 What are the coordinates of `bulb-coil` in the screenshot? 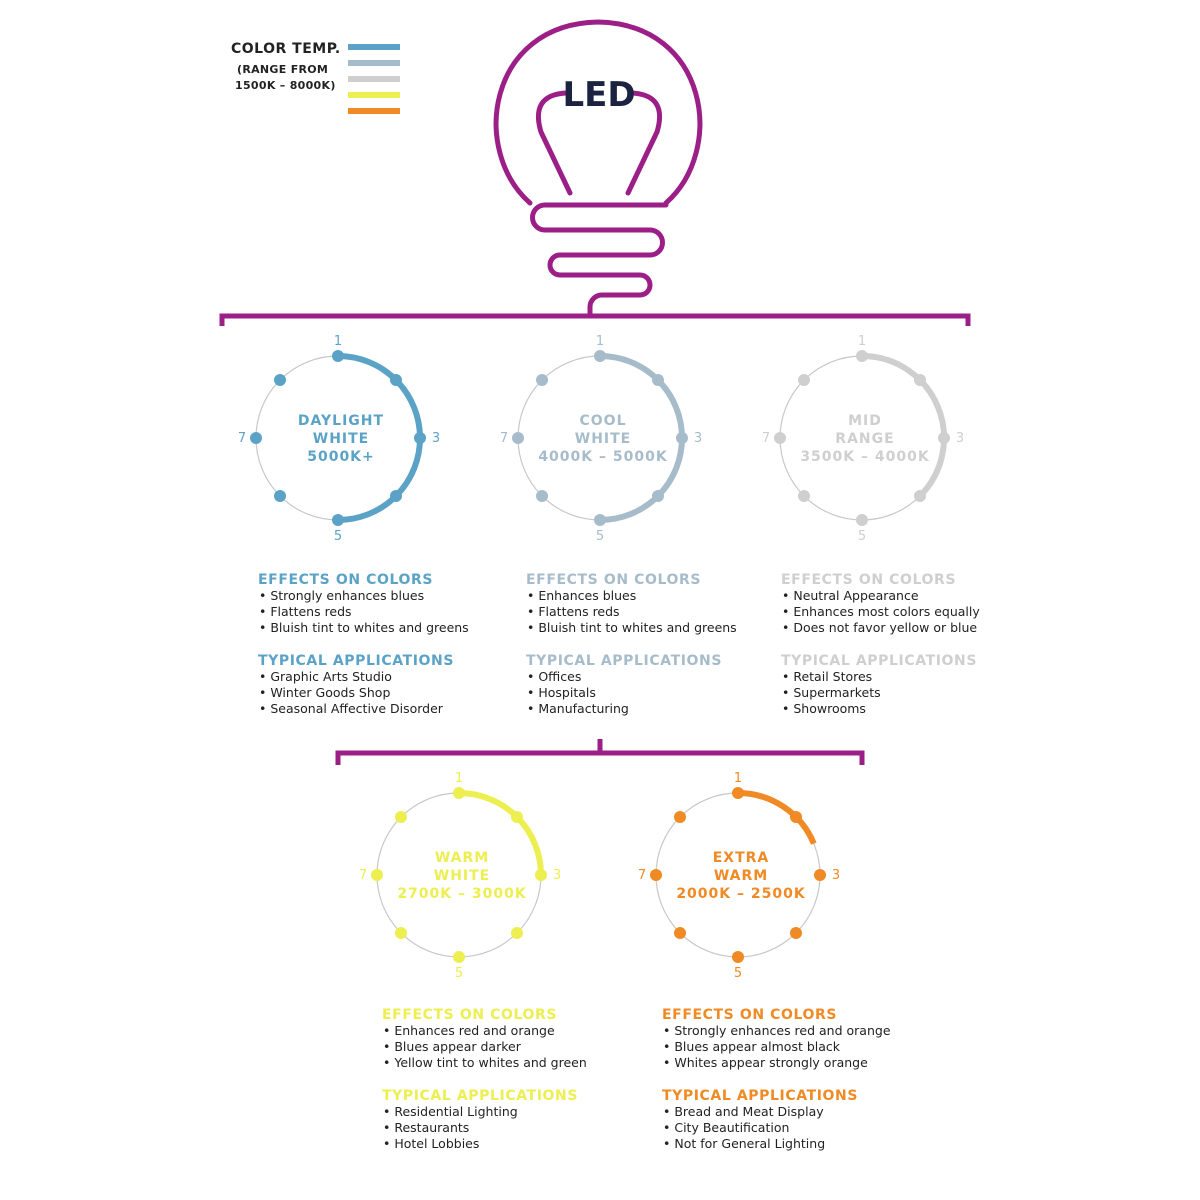 It's located at (599, 260).